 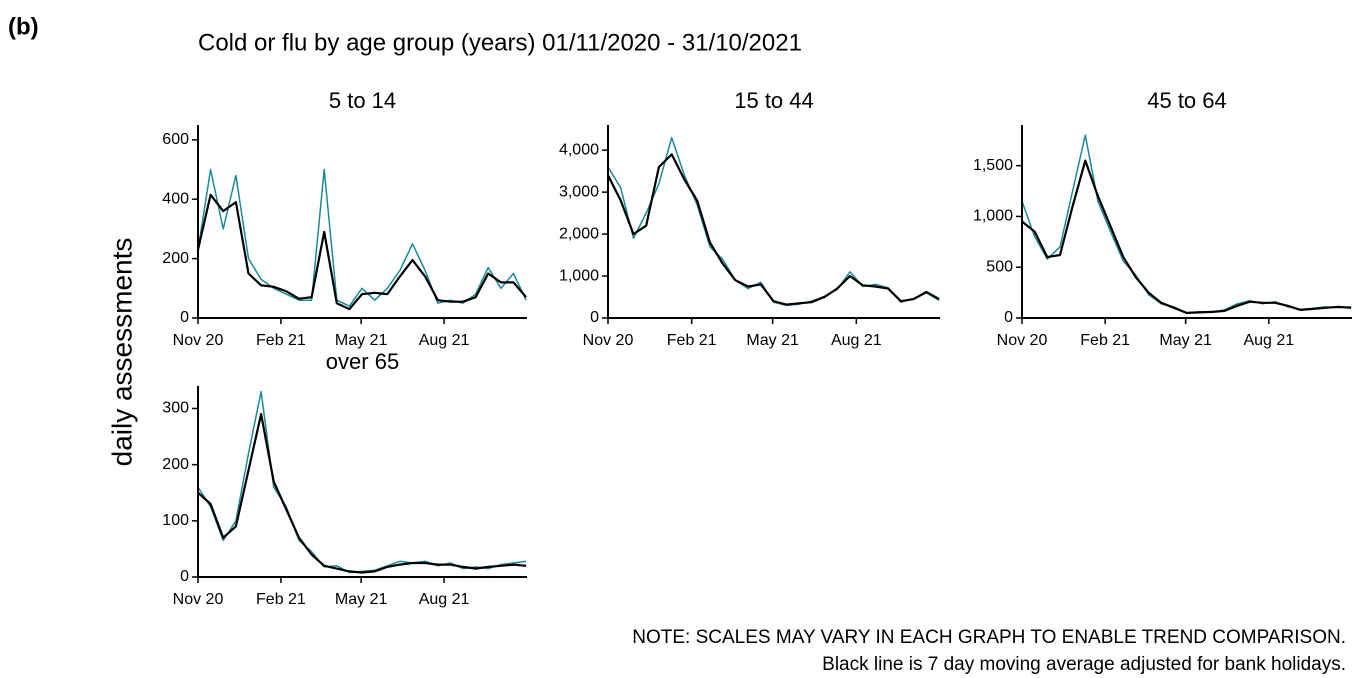 I want to click on y-tick-label: 400, so click(x=175, y=198).